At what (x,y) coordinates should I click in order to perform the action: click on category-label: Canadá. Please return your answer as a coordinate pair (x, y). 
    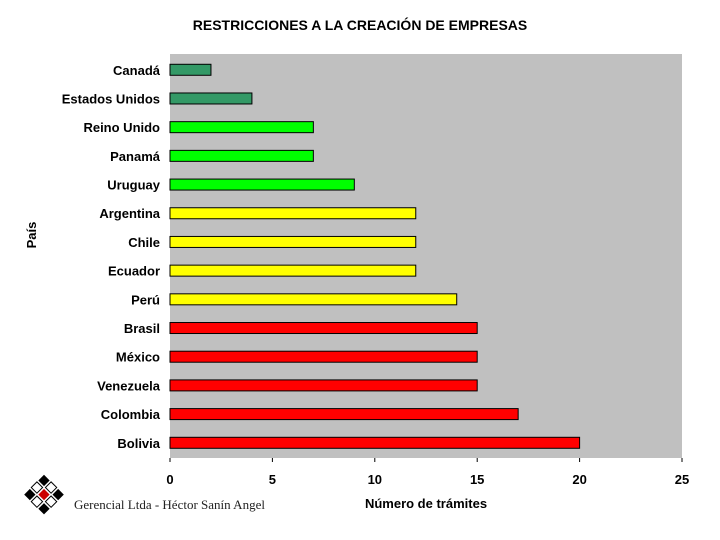
    Looking at the image, I should click on (137, 70).